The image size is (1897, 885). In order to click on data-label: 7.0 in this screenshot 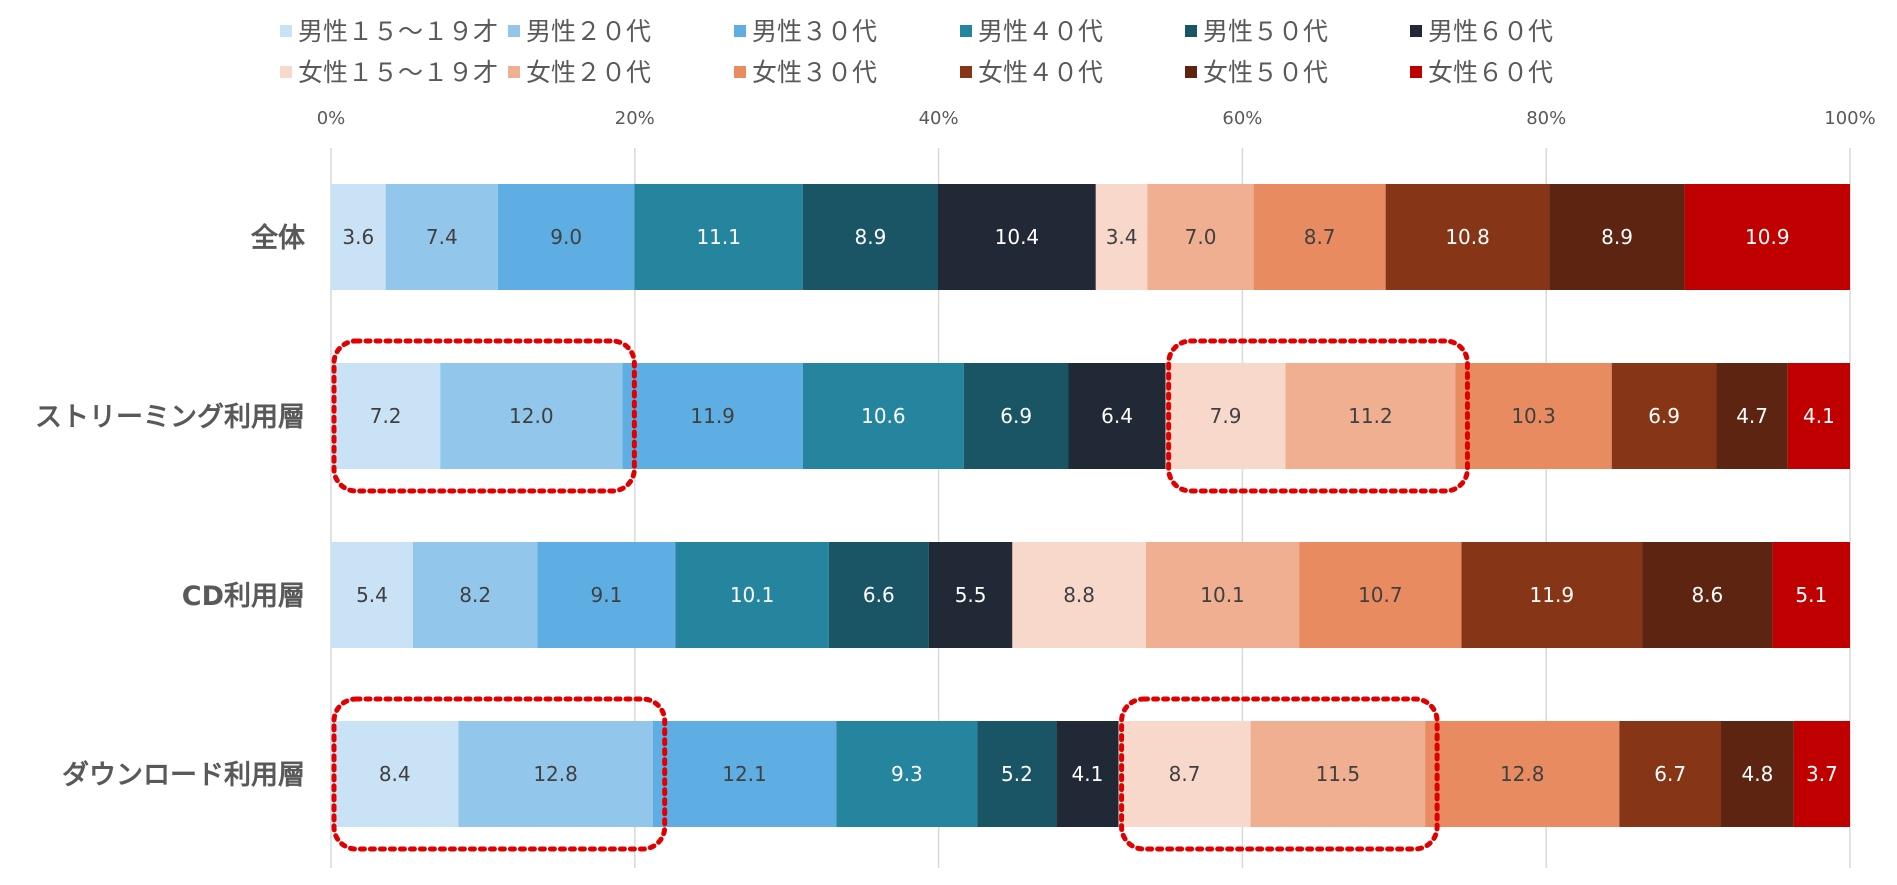, I will do `click(1201, 237)`.